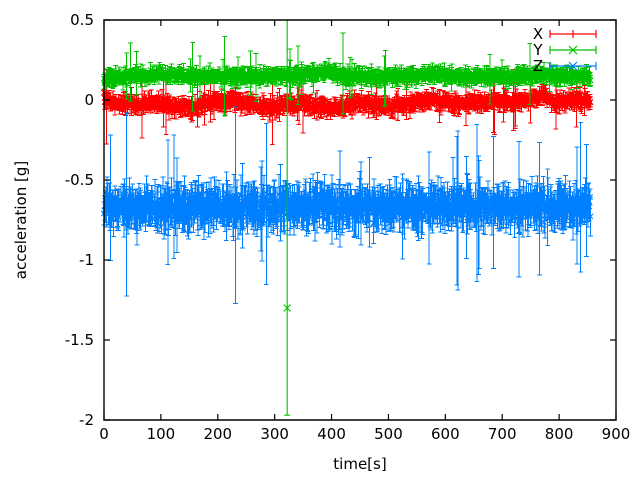 The image size is (640, 480). Describe the element at coordinates (86, 420) in the screenshot. I see `y-tick-label: -2` at that location.